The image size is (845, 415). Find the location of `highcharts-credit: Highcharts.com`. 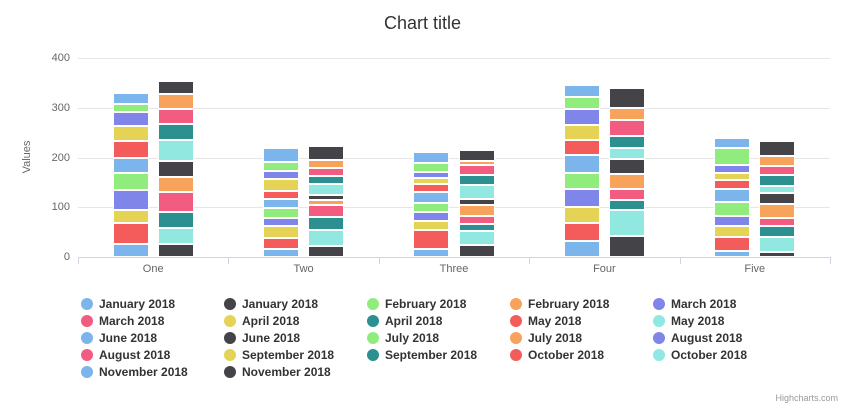

highcharts-credit: Highcharts.com is located at coordinates (806, 398).